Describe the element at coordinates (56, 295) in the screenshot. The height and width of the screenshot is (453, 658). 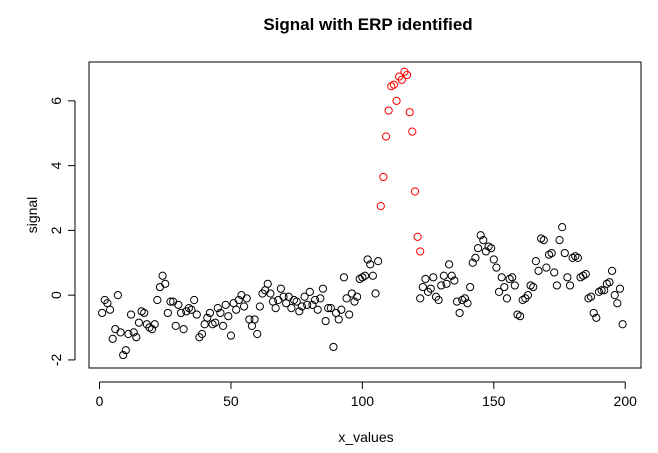
I see `y-tick-label: 0` at that location.